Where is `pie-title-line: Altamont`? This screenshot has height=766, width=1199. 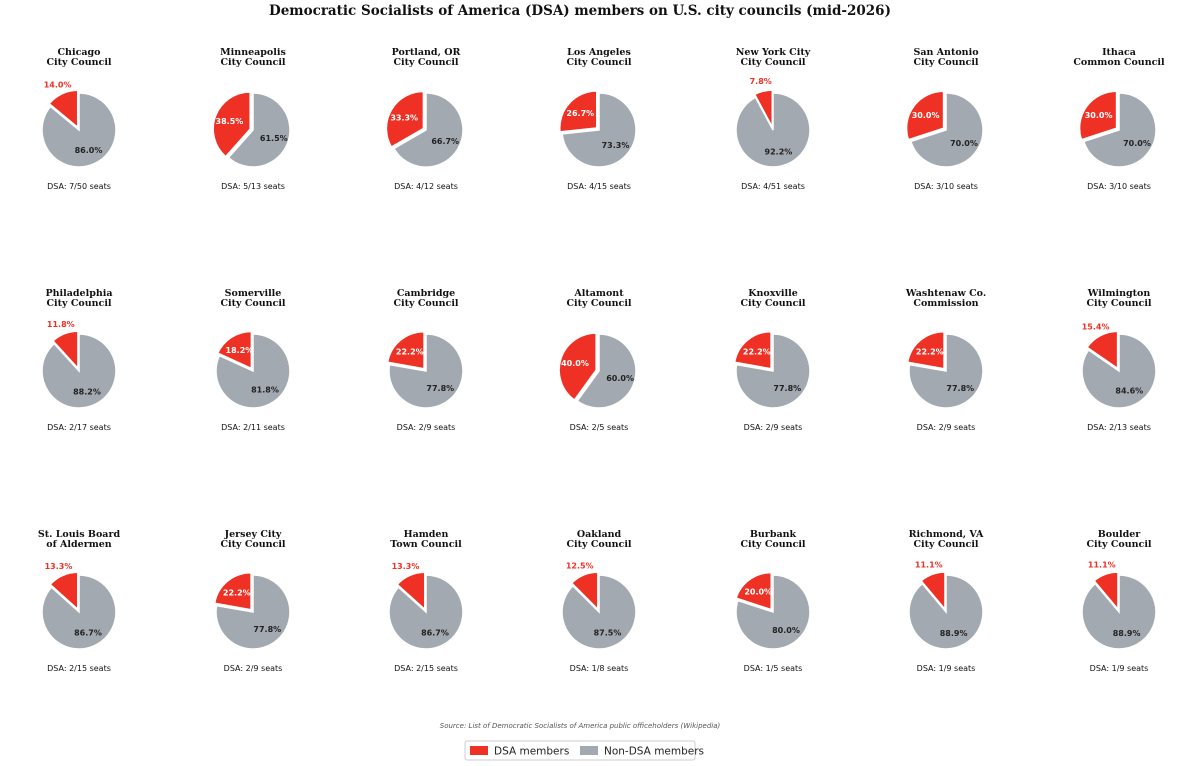
pie-title-line: Altamont is located at coordinates (598, 293).